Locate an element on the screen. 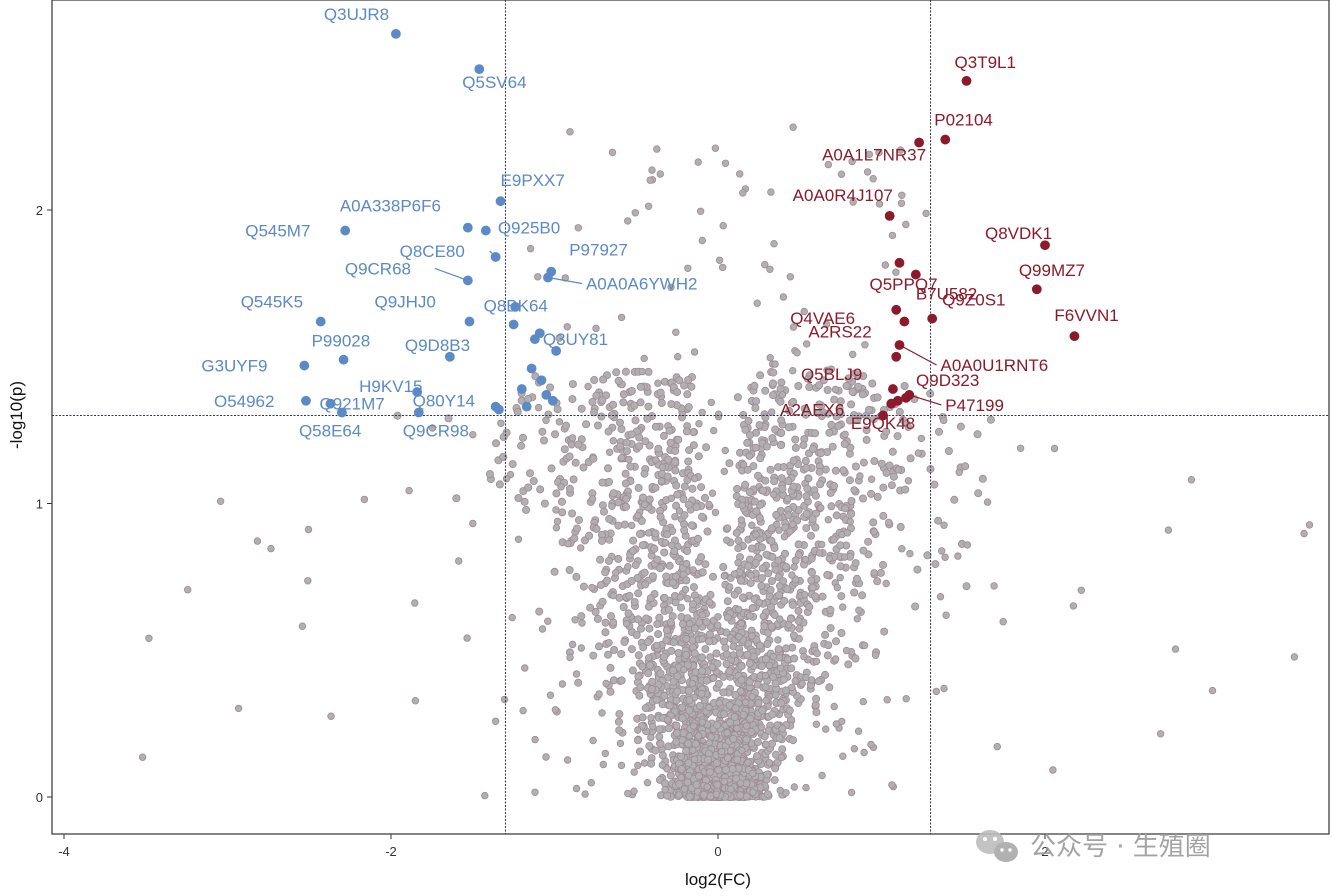 Image resolution: width=1332 pixels, height=896 pixels. point-label: Q8CE80 is located at coordinates (432, 251).